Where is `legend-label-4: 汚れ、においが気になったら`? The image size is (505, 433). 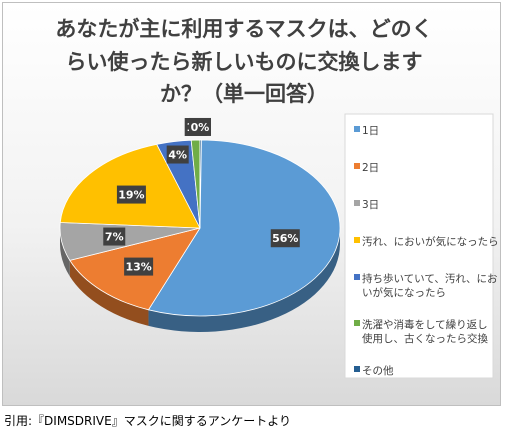
legend-label-4: 汚れ、においが気になったら is located at coordinates (430, 241).